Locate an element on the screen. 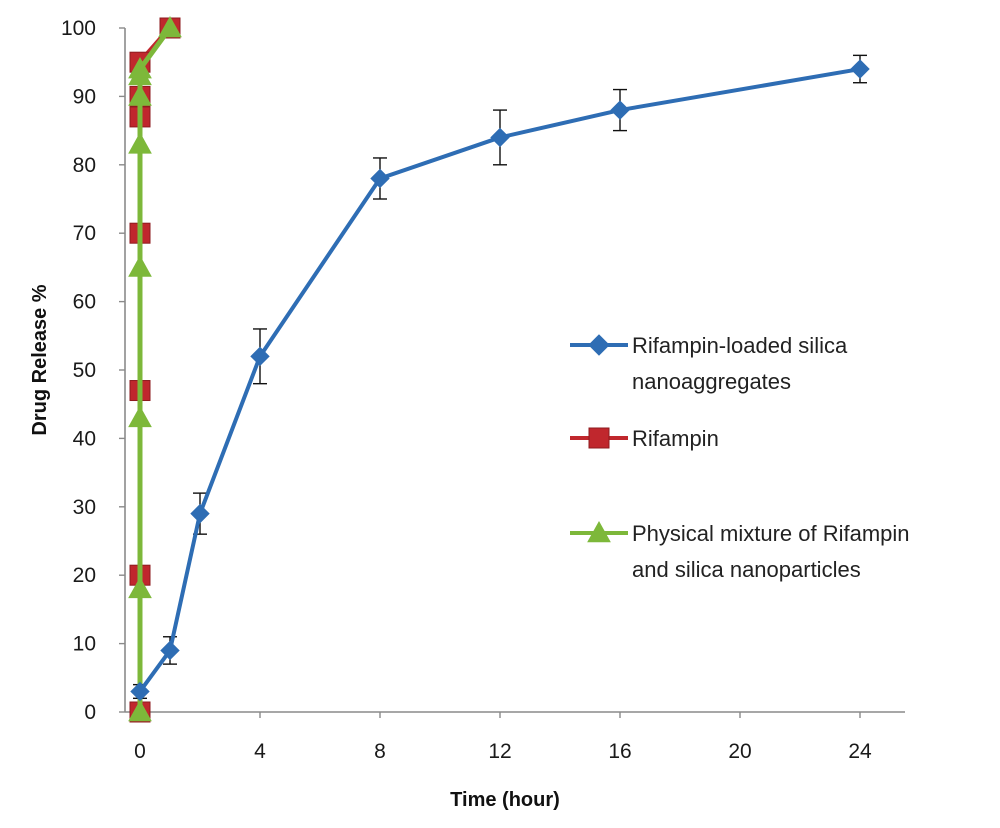 Image resolution: width=1000 pixels, height=828 pixels. x-tick-label: 24 is located at coordinates (860, 751).